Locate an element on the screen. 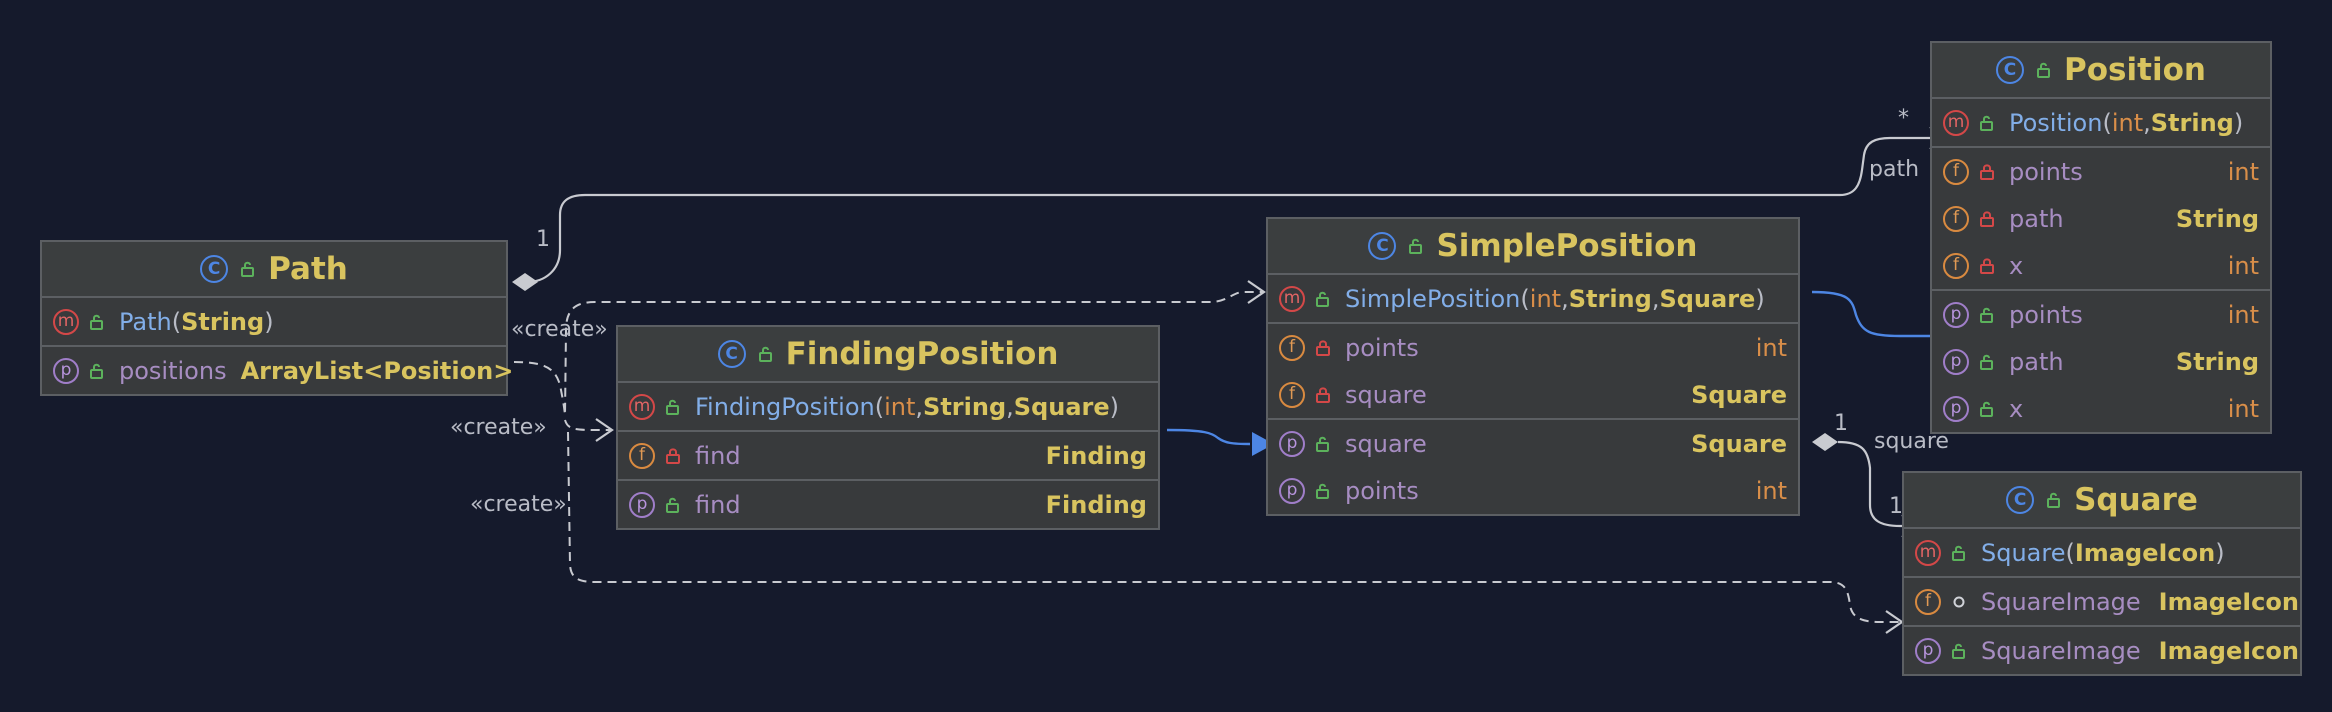 The height and width of the screenshot is (712, 2332). class-header: C SimplePosition is located at coordinates (1533, 246).